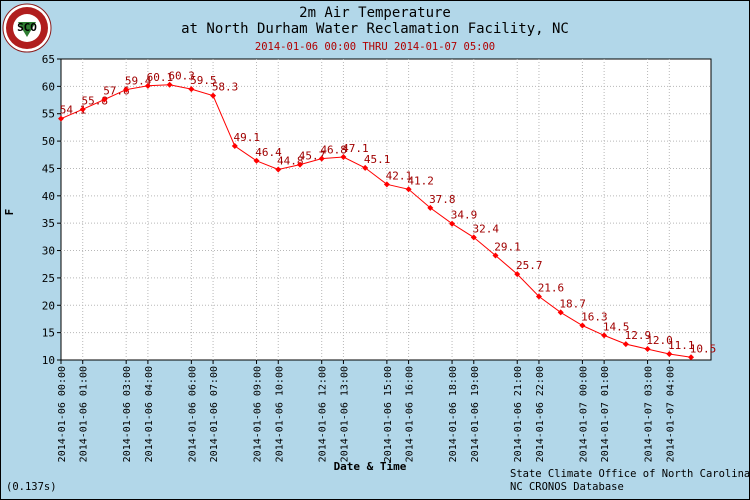  I want to click on logo-text: SCO, so click(27, 27).